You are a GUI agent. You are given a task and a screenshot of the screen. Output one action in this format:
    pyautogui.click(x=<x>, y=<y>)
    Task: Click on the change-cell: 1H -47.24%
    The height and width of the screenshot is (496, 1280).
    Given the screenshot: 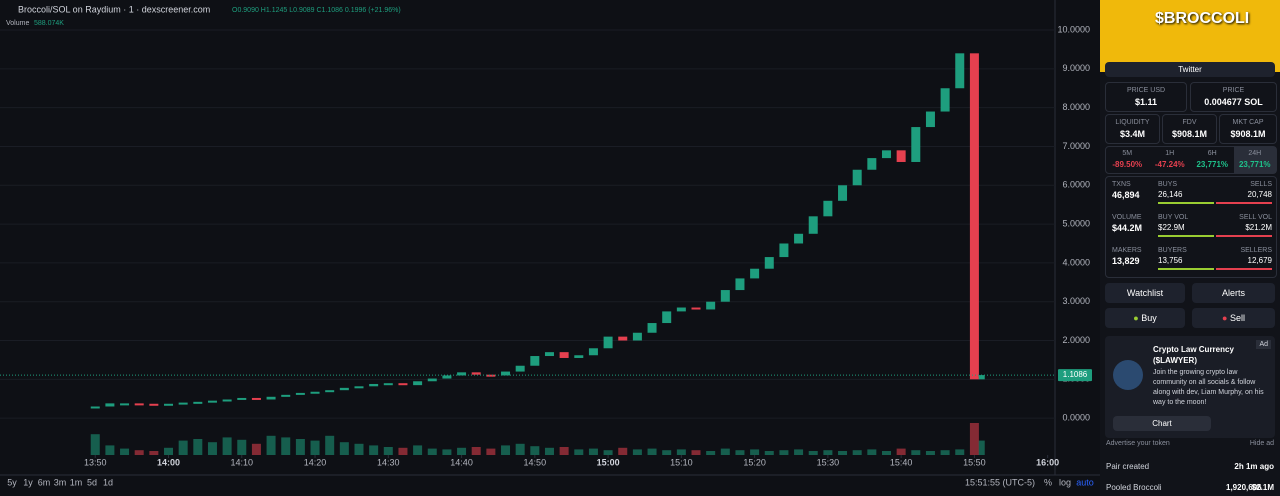 What is the action you would take?
    pyautogui.click(x=1170, y=160)
    